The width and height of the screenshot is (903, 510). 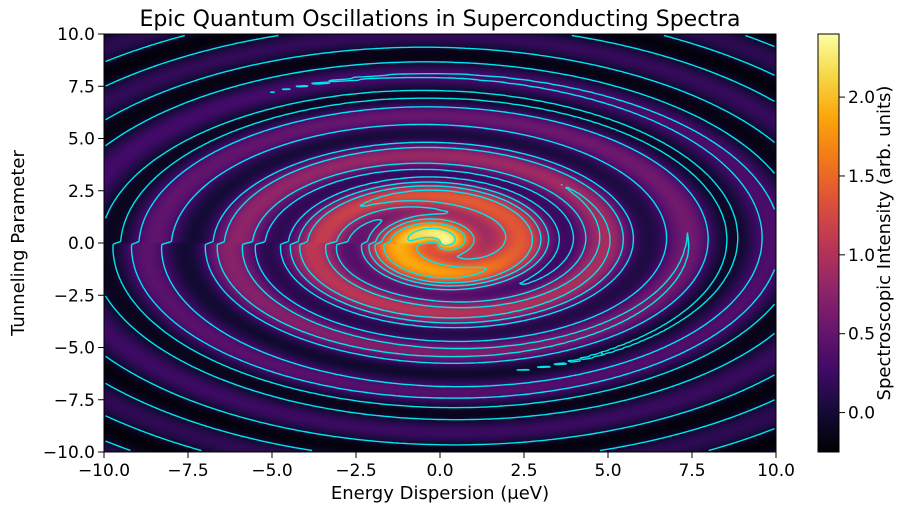 What do you see at coordinates (861, 98) in the screenshot?
I see `colorbar-tick-label: 2.0` at bounding box center [861, 98].